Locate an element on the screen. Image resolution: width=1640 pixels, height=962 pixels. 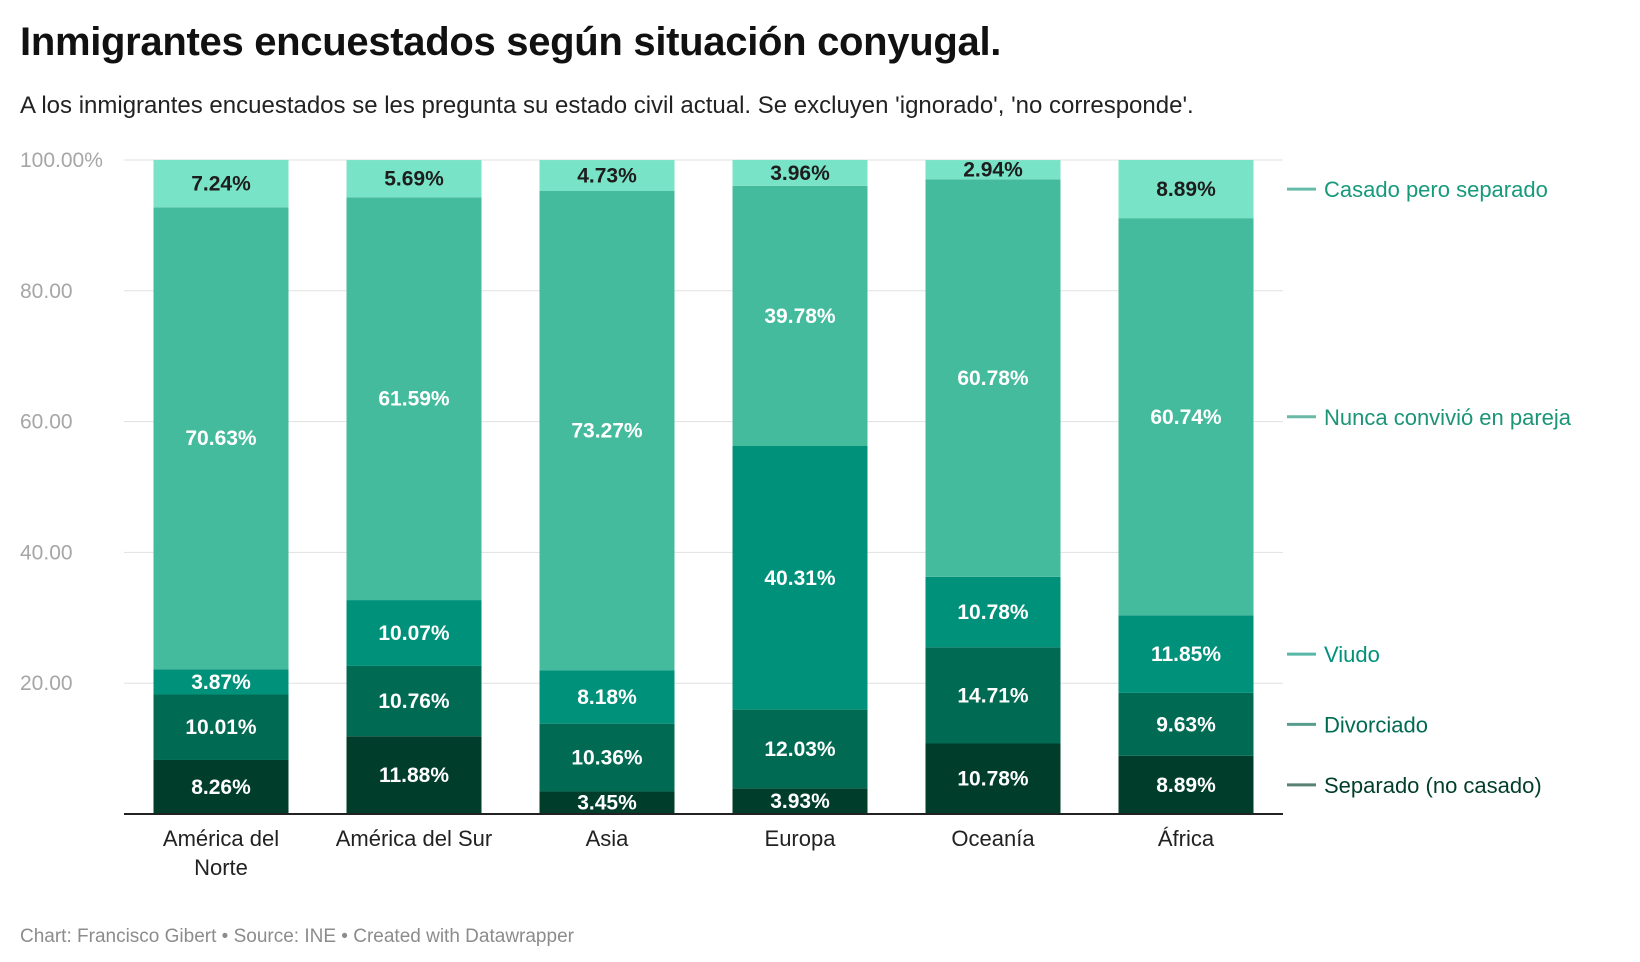
data-label: 10.76% is located at coordinates (414, 701).